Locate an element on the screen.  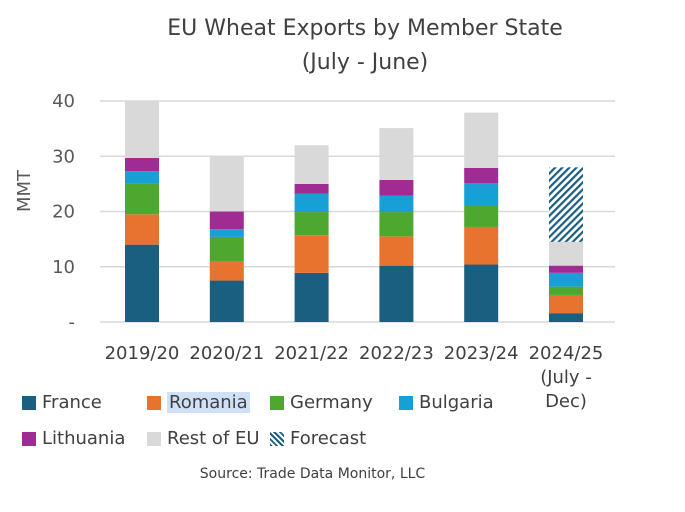
legend-label: France is located at coordinates (72, 402).